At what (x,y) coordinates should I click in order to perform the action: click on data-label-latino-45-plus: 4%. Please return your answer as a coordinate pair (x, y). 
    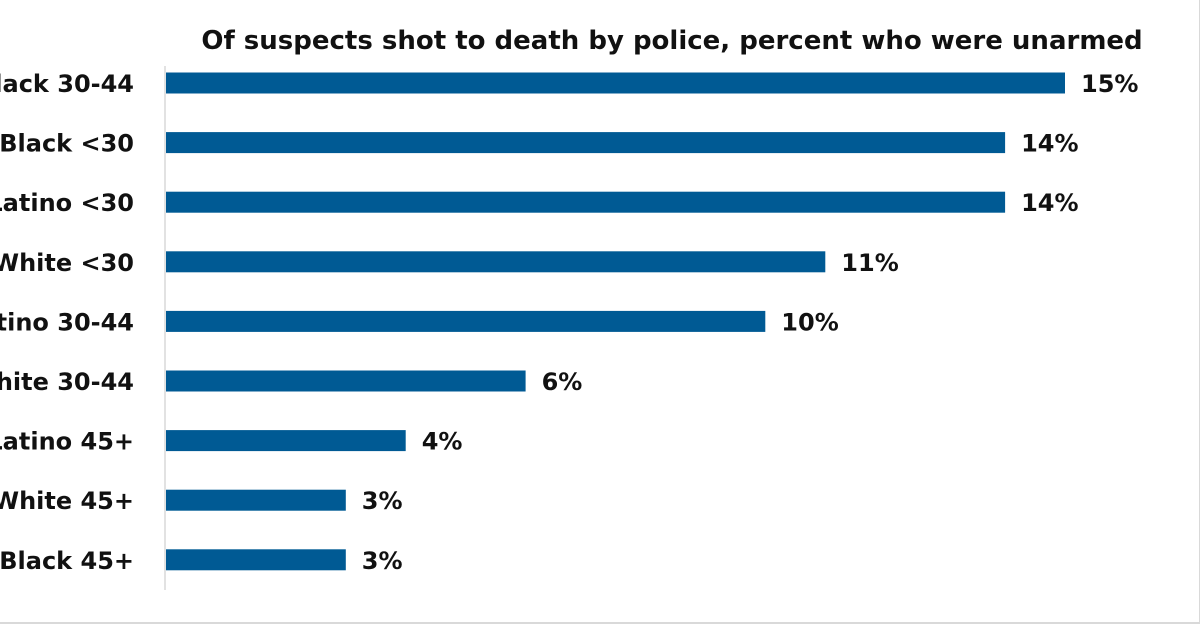
    Looking at the image, I should click on (442, 442).